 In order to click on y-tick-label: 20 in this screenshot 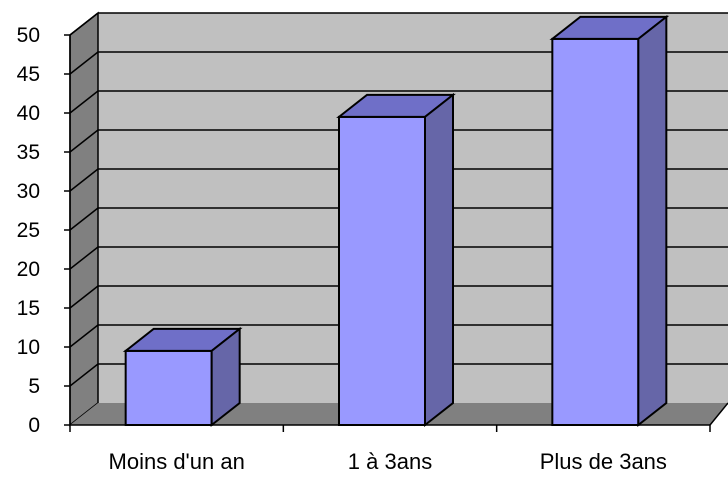, I will do `click(28, 269)`.